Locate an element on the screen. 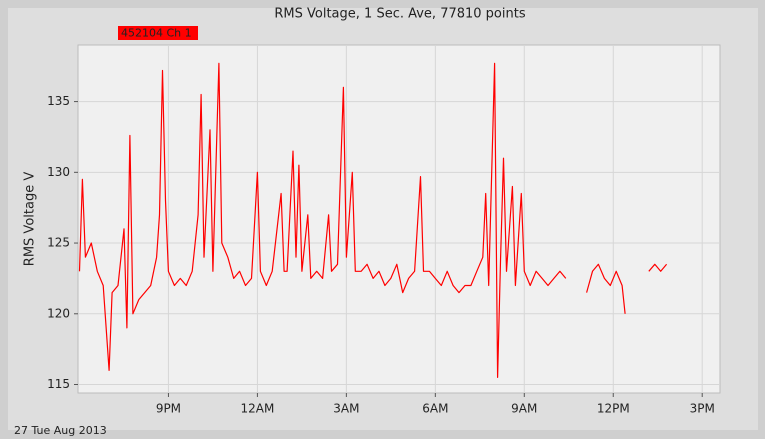 The width and height of the screenshot is (765, 439). x-tick-label: 9AM is located at coordinates (524, 409).